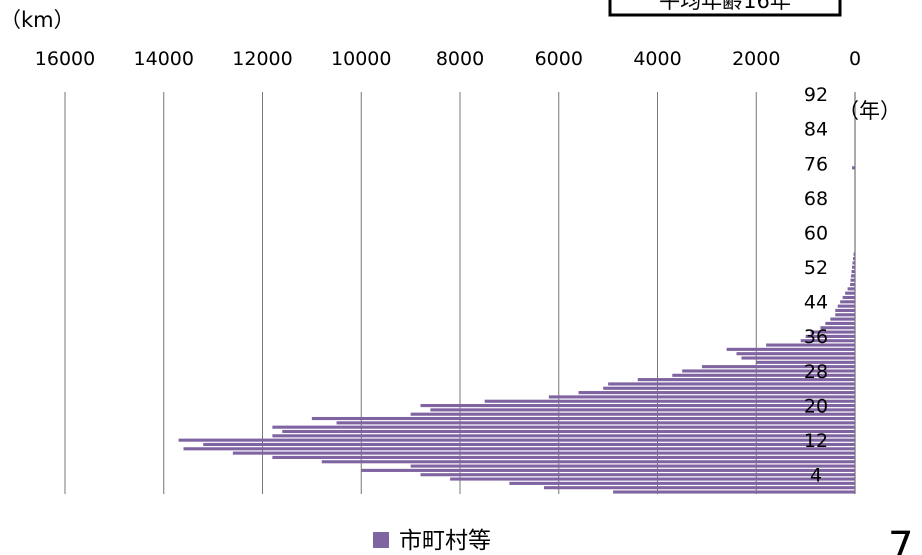 The width and height of the screenshot is (922, 555). I want to click on x-tick-label: 6000, so click(559, 59).